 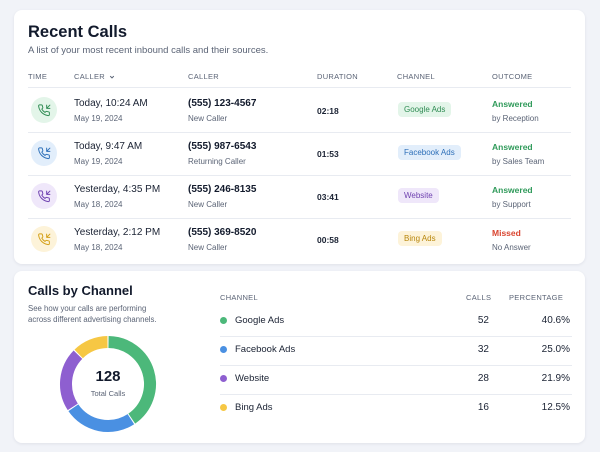 What do you see at coordinates (429, 152) in the screenshot?
I see `channel-badge: Facebook Ads` at bounding box center [429, 152].